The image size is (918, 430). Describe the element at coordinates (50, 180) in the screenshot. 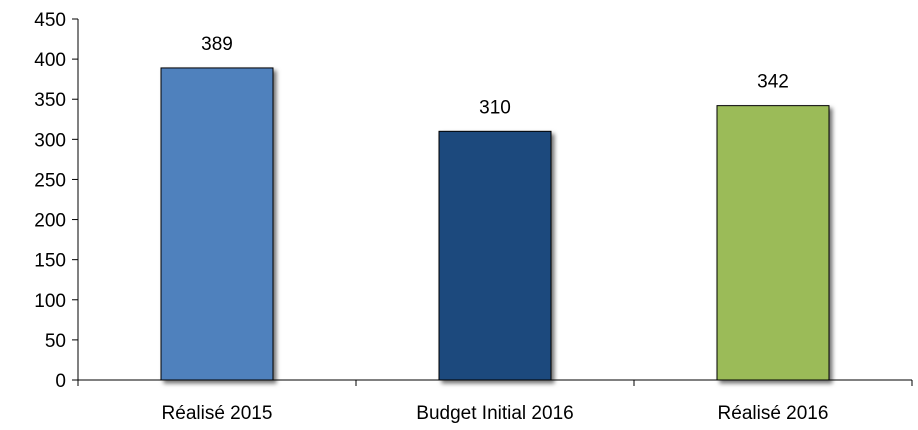

I see `y-tick-label: 250` at that location.